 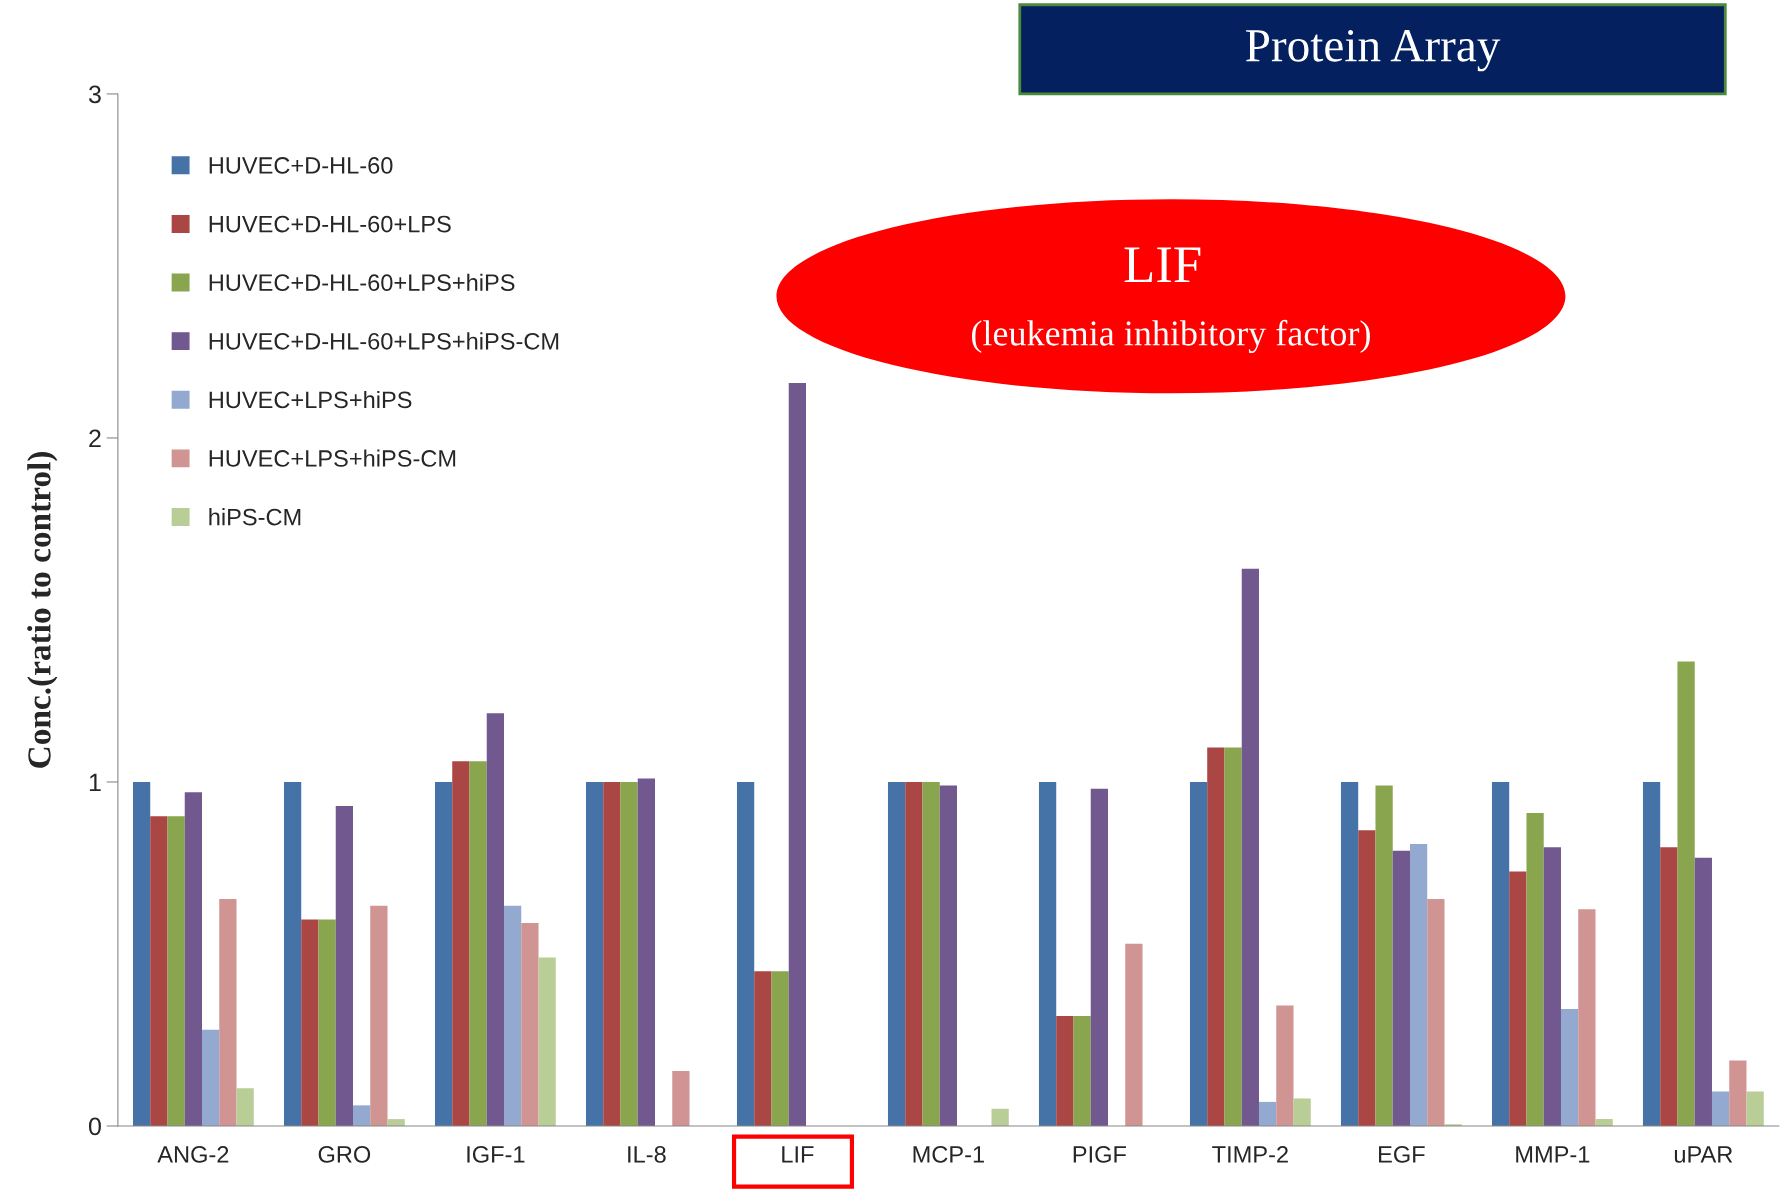 I want to click on y-axis-title: Conc.(ratio to control), so click(x=42, y=610).